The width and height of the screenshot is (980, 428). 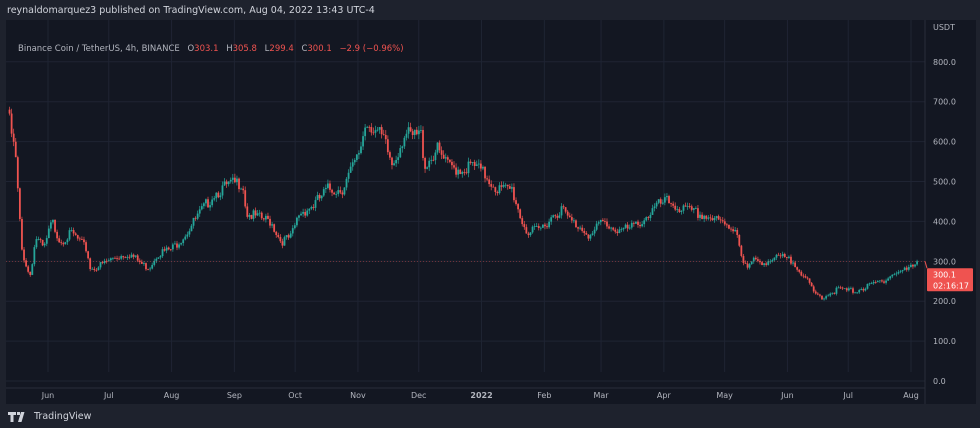 What do you see at coordinates (16, 416) in the screenshot?
I see `tradingview-logo-icon` at bounding box center [16, 416].